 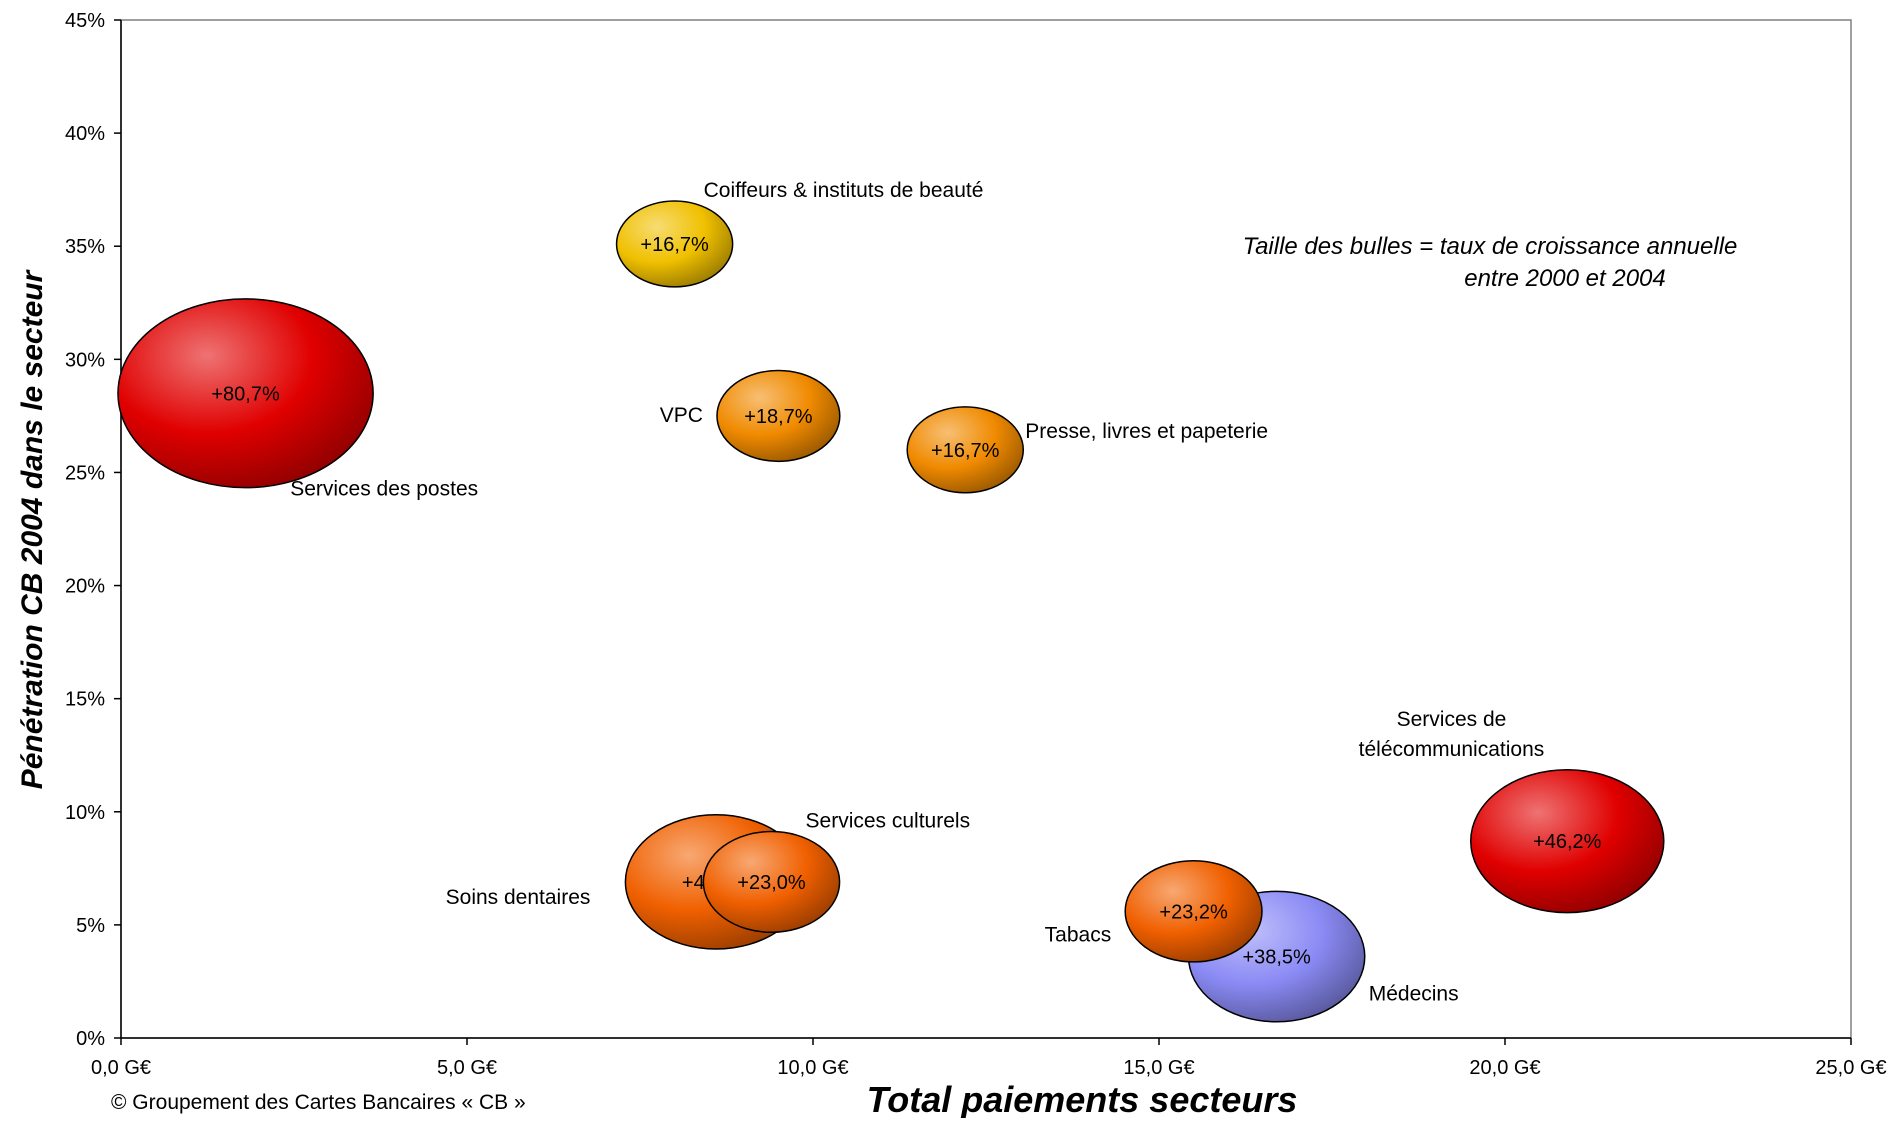 I want to click on bubble-value-label: +38,5%, so click(x=1276, y=958).